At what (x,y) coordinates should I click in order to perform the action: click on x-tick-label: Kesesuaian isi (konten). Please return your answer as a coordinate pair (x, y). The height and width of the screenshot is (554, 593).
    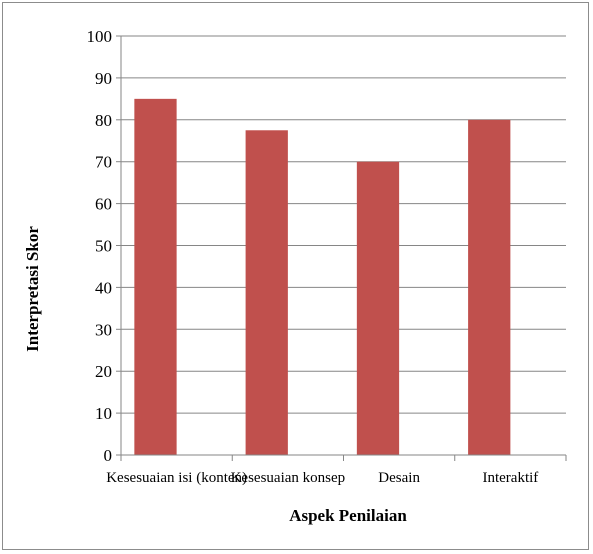
    Looking at the image, I should click on (176, 478).